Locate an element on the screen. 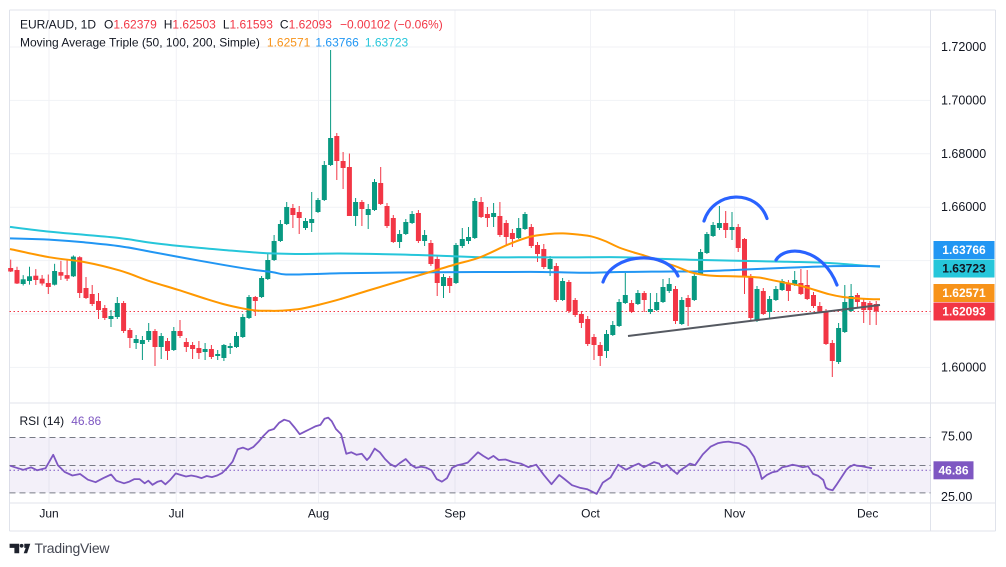 Image resolution: width=1006 pixels, height=567 pixels. svg-text: Jul is located at coordinates (176, 514).